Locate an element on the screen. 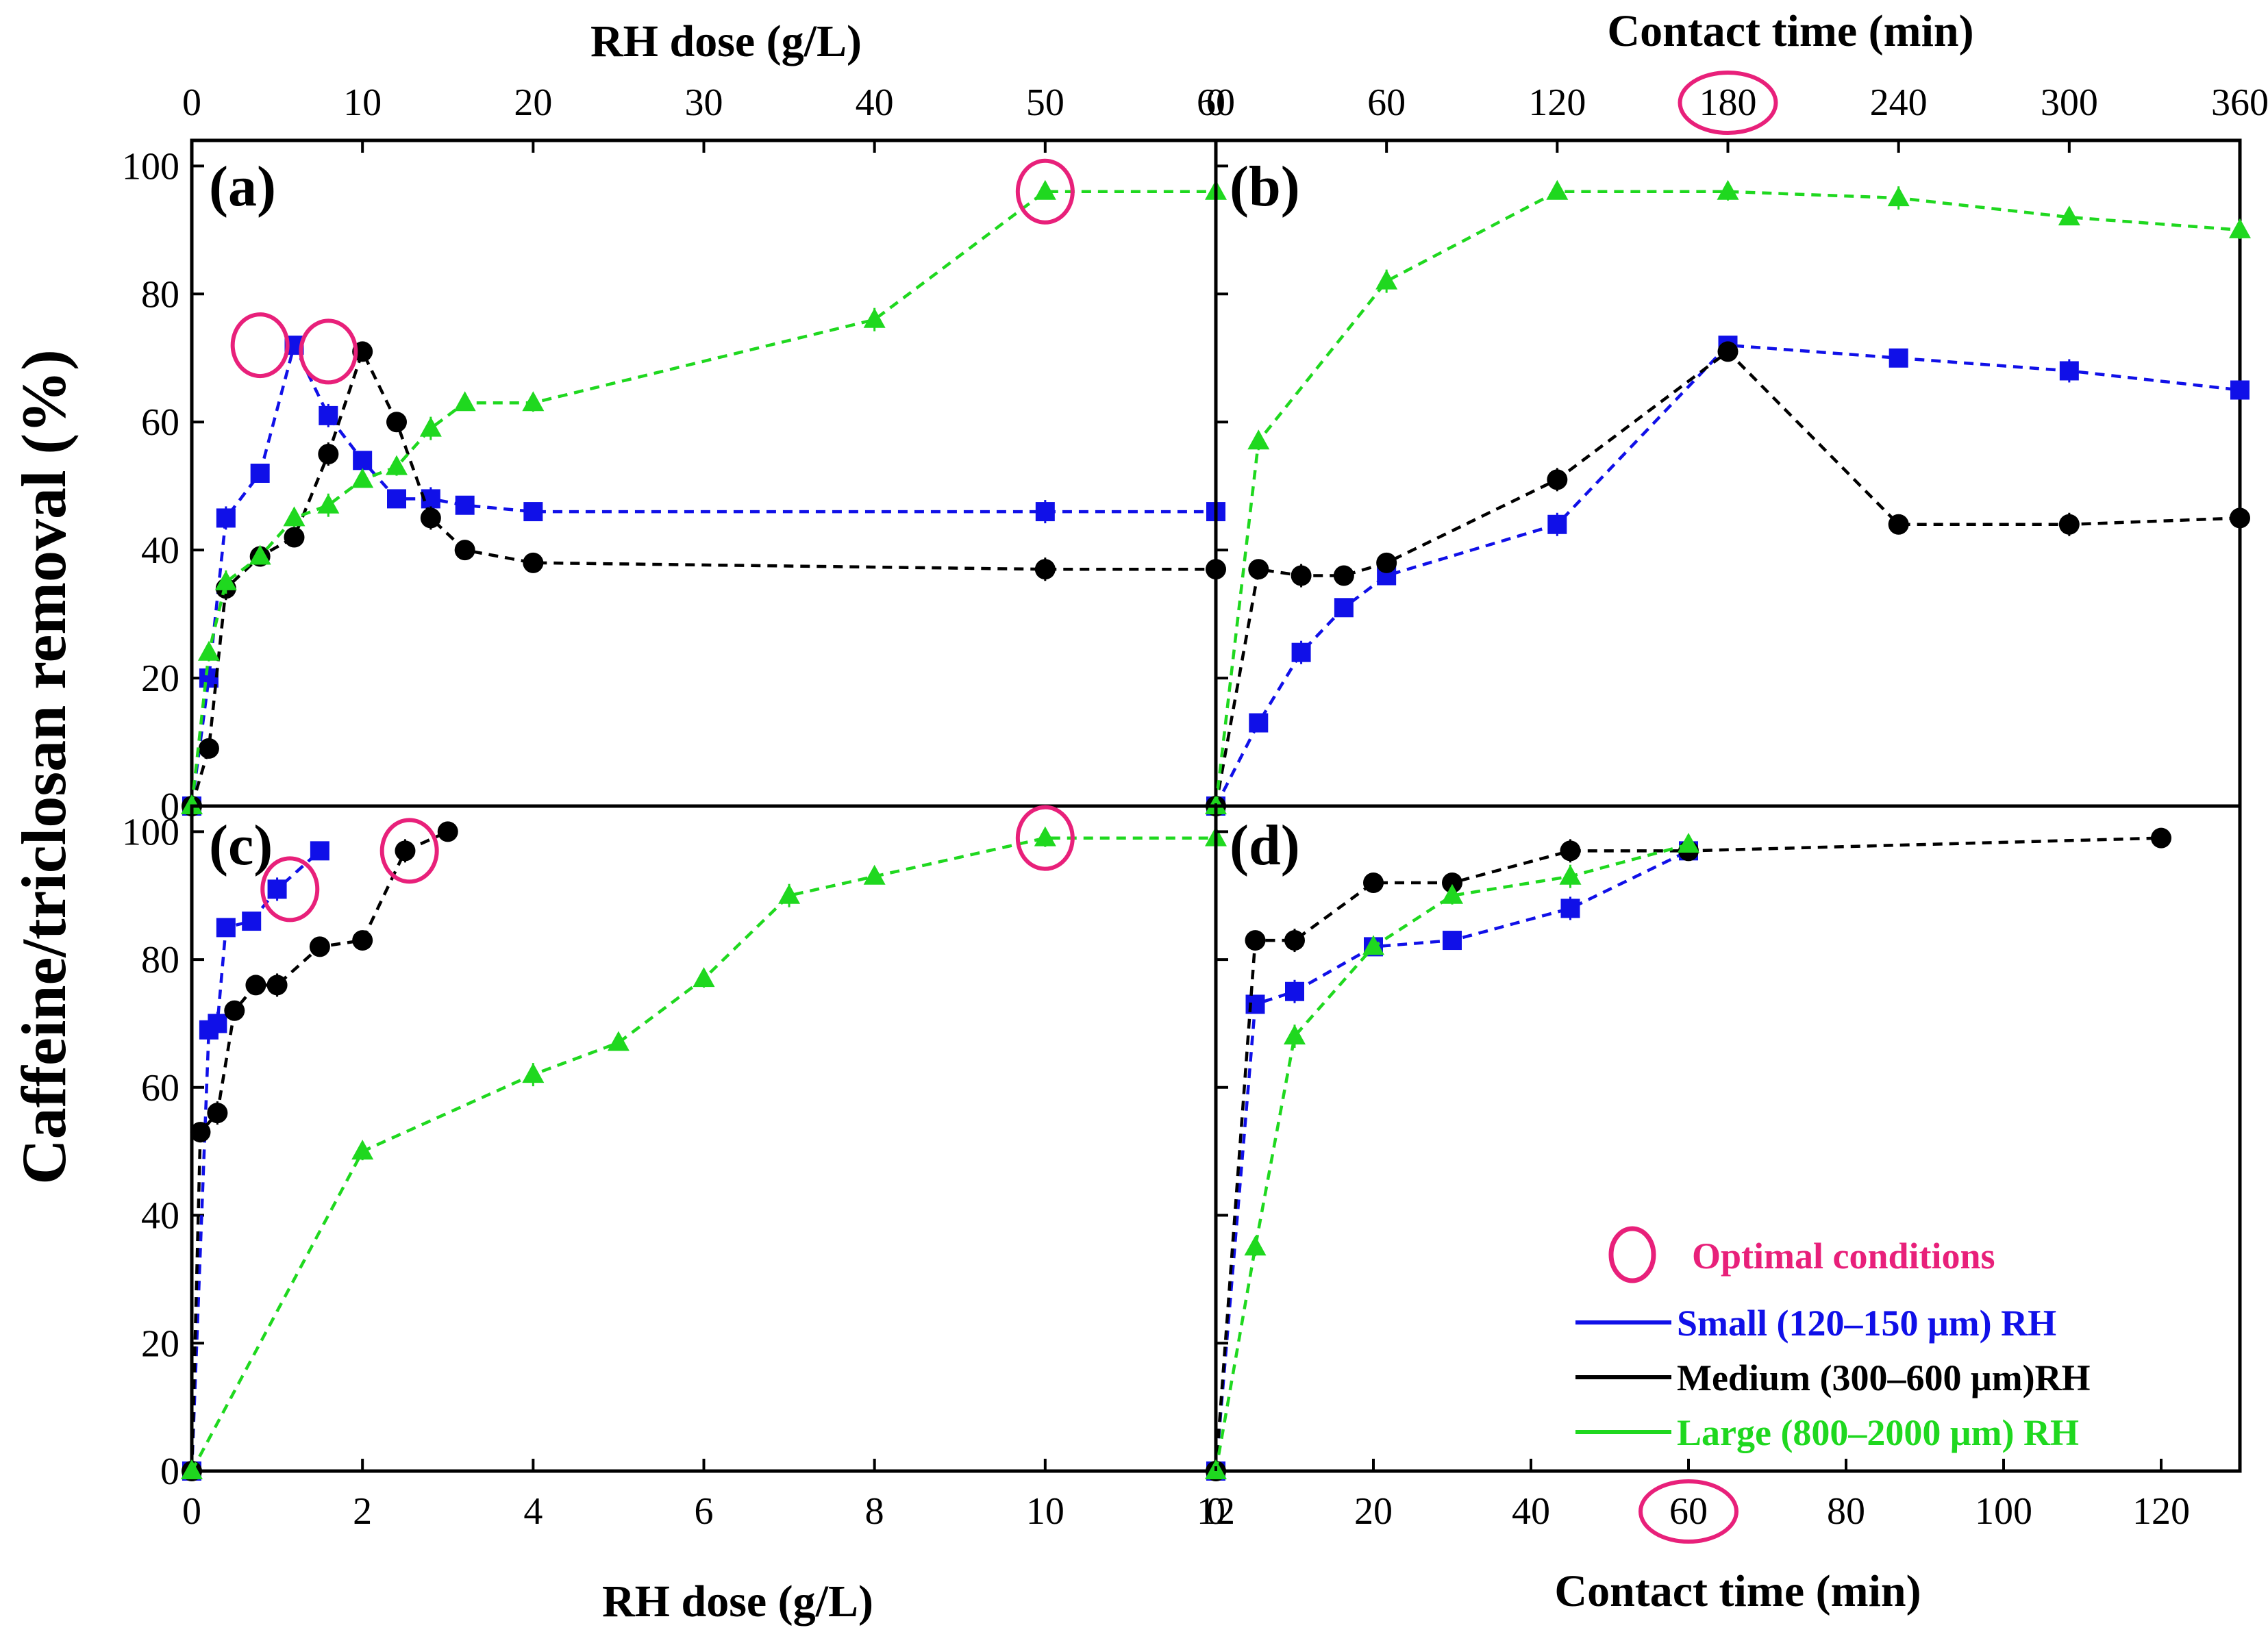 Image resolution: width=2268 pixels, height=1632 pixels. panel-d-xtick-label: 40 is located at coordinates (1531, 1511).